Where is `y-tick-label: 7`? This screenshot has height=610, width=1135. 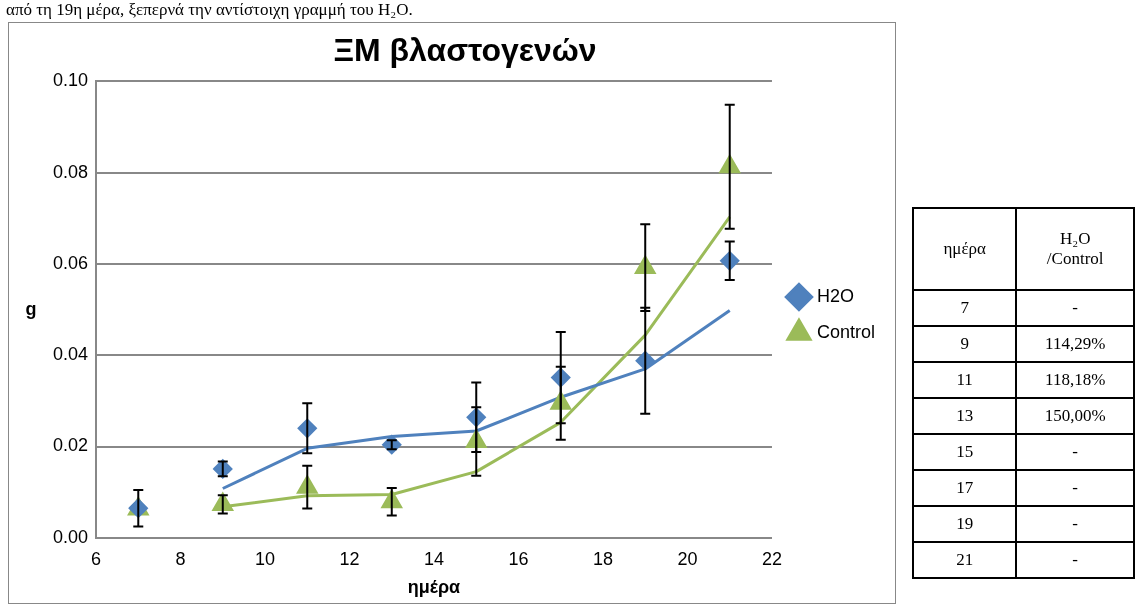 y-tick-label: 7 is located at coordinates (964, 308).